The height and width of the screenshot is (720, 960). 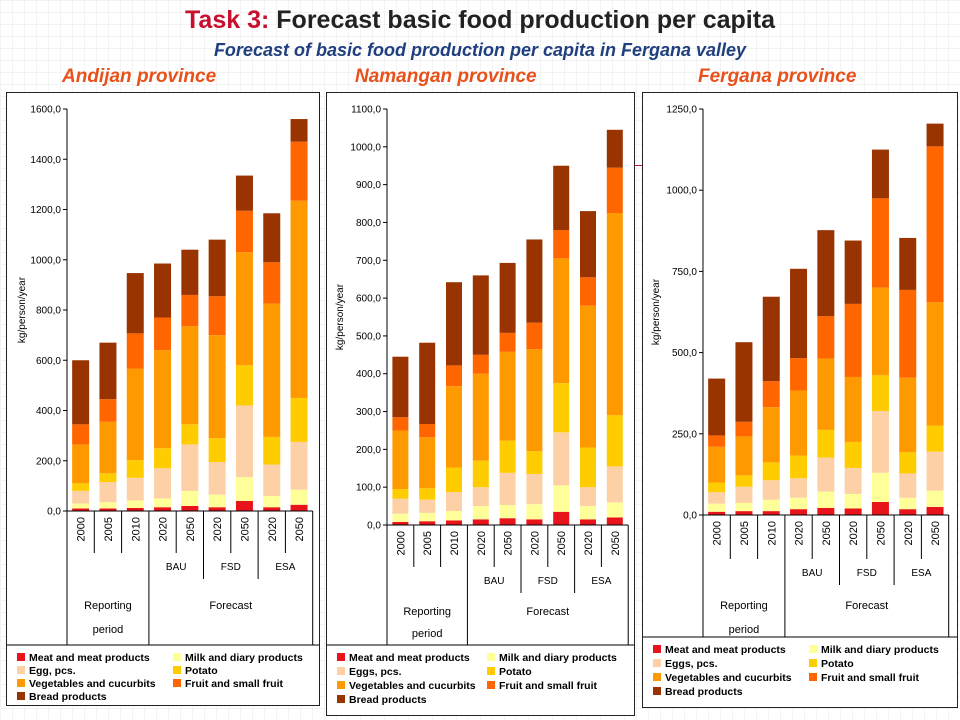 What do you see at coordinates (368, 374) in the screenshot?
I see `y-tick-label: 400,0` at bounding box center [368, 374].